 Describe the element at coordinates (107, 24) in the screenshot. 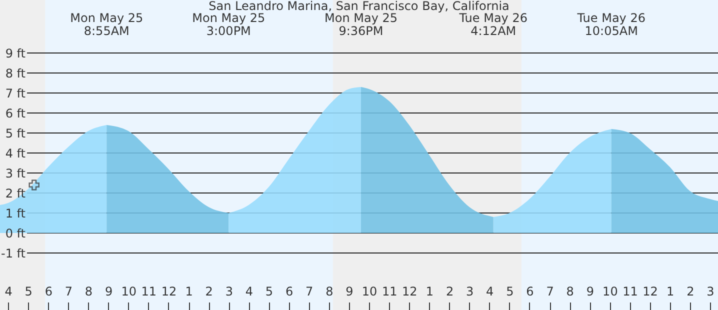

I see `x2-tick-label: Mon May 25 8:55AM` at that location.